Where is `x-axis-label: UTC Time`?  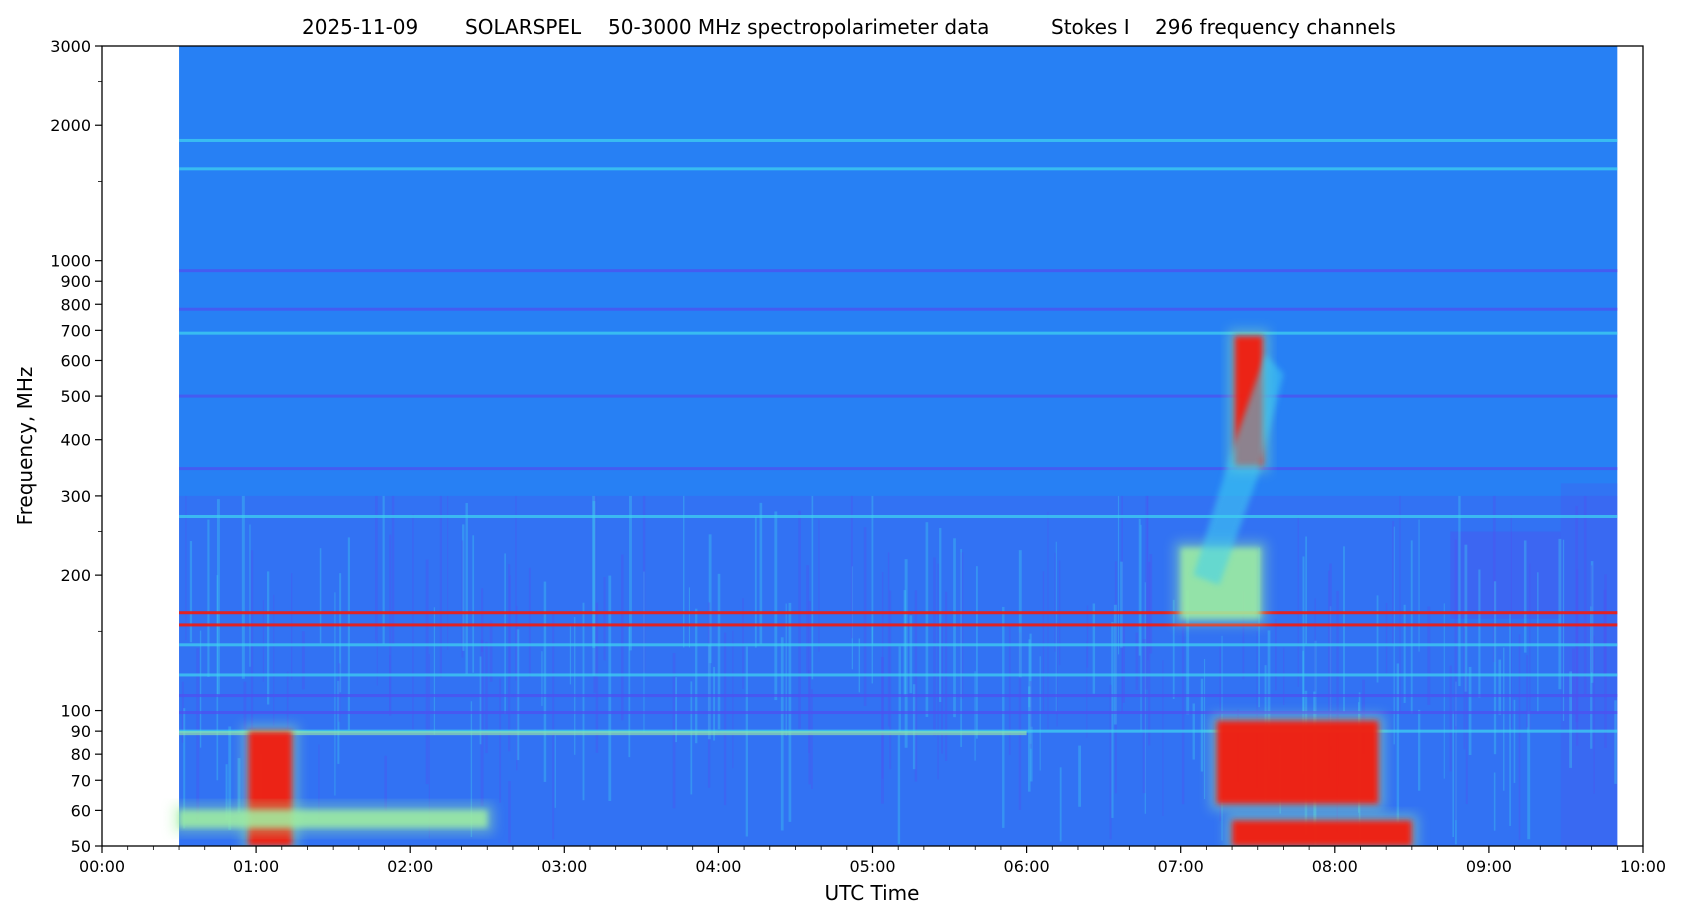
x-axis-label: UTC Time is located at coordinates (872, 893).